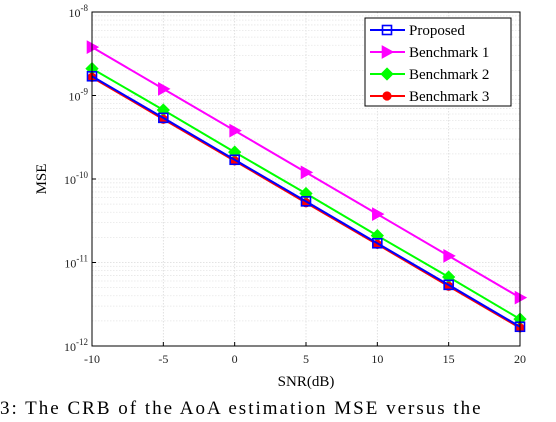  Describe the element at coordinates (76, 178) in the screenshot. I see `y-tick-label: 10⁻¹⁰` at that location.